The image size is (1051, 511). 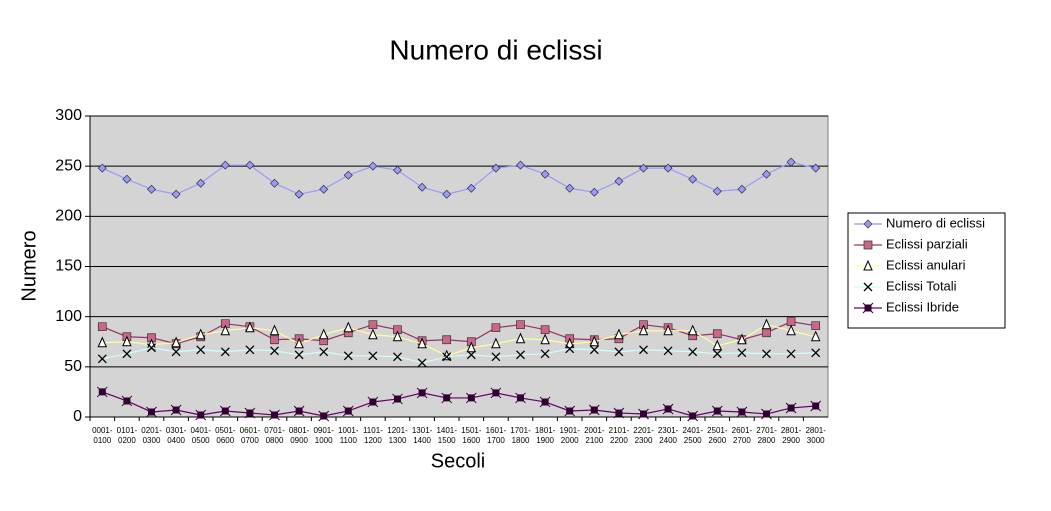 I want to click on x-axis-title: Secoli, so click(x=458, y=461).